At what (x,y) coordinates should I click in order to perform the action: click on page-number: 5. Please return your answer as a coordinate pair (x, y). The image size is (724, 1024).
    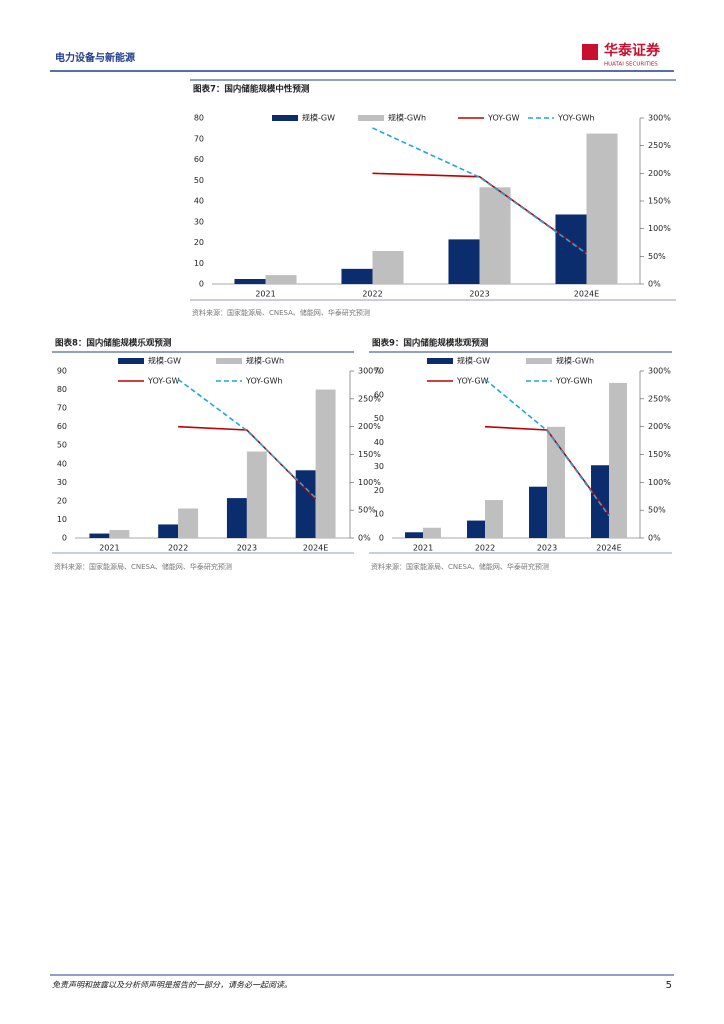
    Looking at the image, I should click on (669, 985).